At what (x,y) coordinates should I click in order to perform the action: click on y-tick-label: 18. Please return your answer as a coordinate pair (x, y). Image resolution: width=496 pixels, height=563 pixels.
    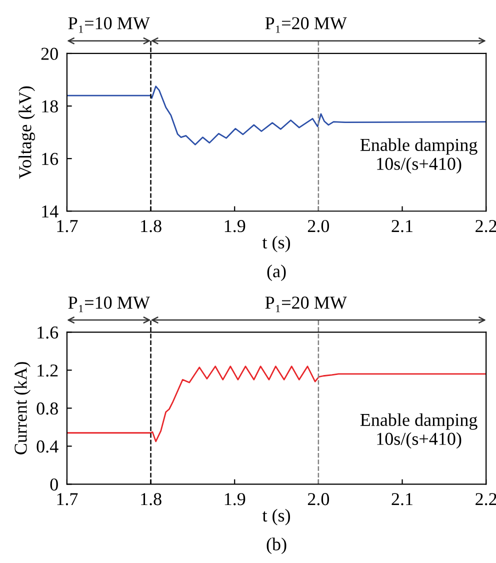
    Looking at the image, I should click on (50, 106).